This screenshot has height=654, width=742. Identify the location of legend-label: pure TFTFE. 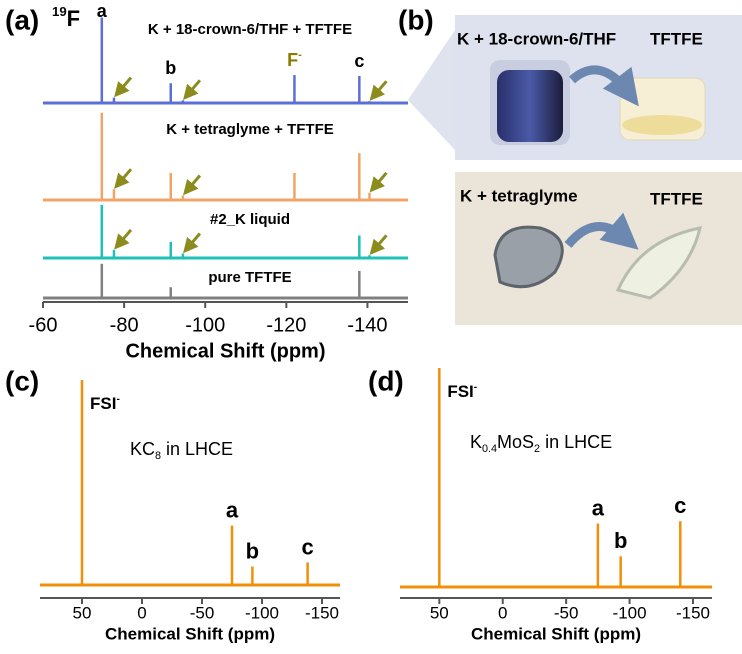
(249, 277).